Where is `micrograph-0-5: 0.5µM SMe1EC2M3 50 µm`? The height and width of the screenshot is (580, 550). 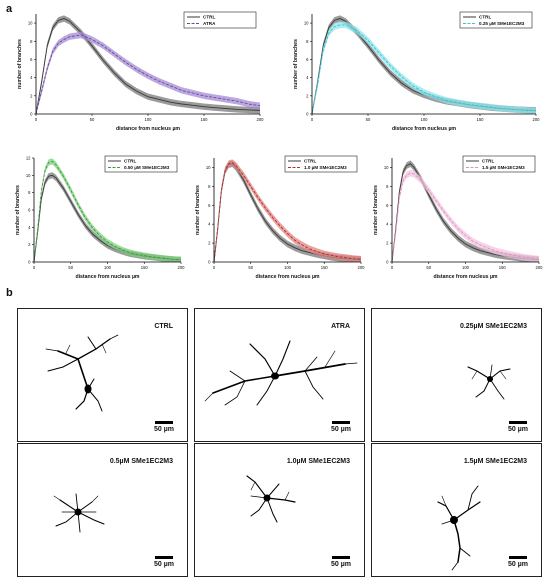 micrograph-0-5: 0.5µM SMe1EC2M3 50 µm is located at coordinates (102, 510).